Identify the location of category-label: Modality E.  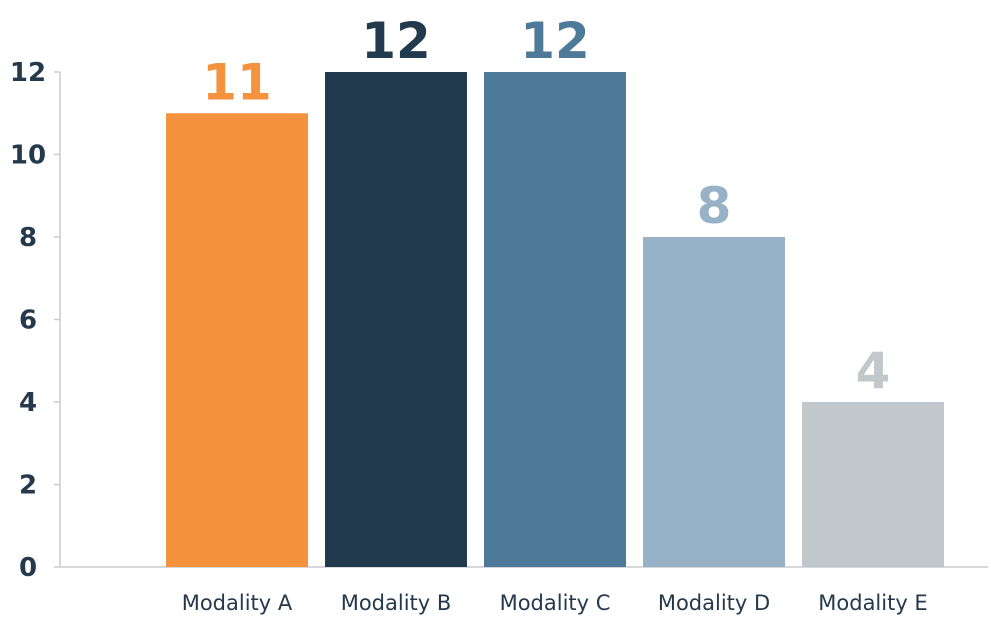
(872, 603).